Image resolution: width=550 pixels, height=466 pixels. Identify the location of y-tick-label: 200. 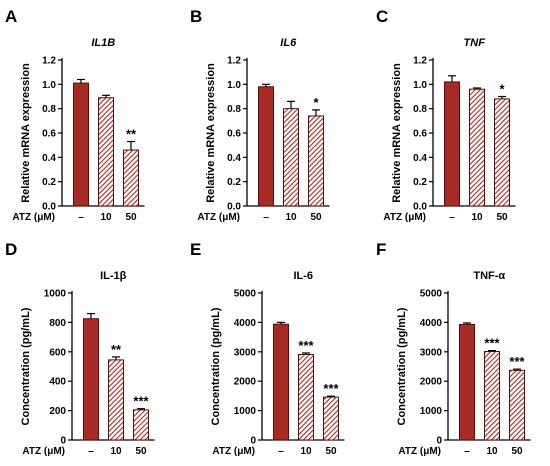
(57, 411).